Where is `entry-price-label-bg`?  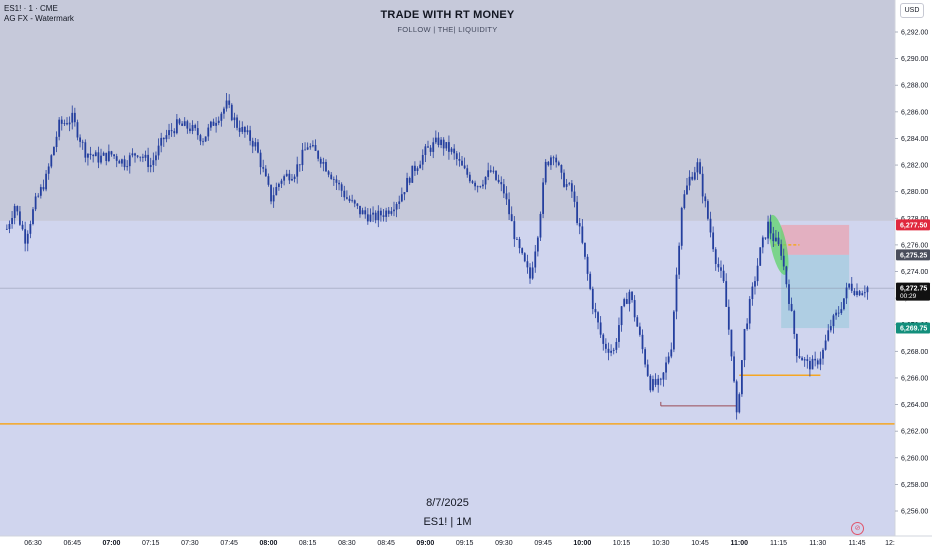 entry-price-label-bg is located at coordinates (913, 255).